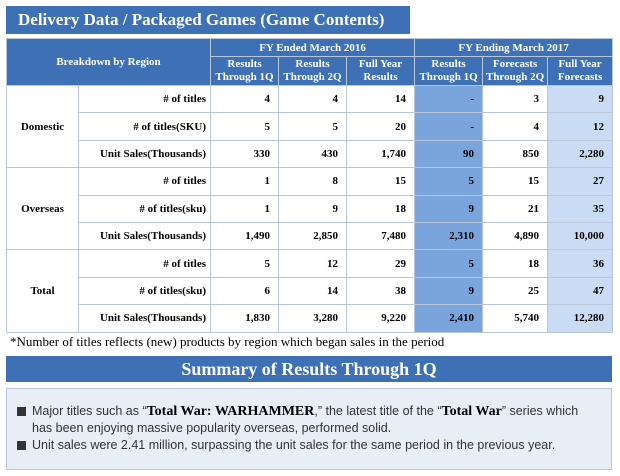 Image resolution: width=620 pixels, height=476 pixels. Describe the element at coordinates (381, 291) in the screenshot. I see `table-cell: 38` at that location.